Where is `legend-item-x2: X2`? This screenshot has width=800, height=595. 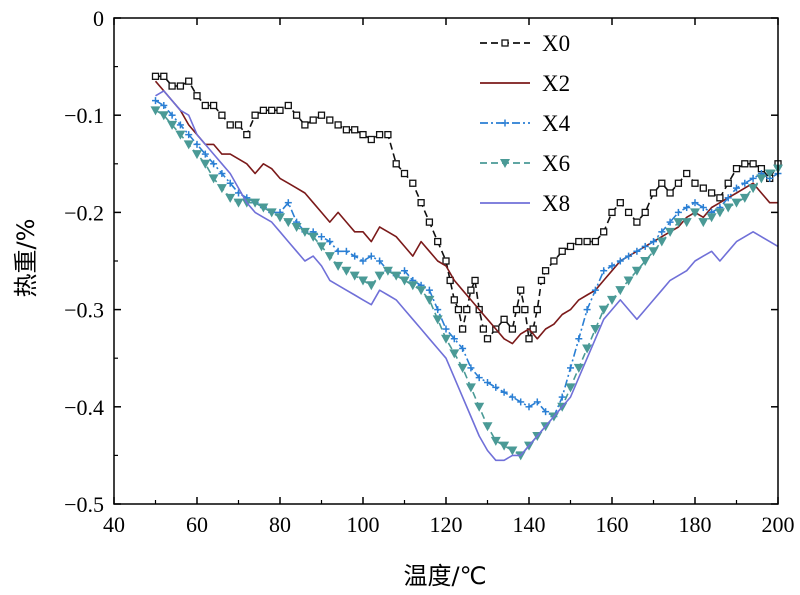
legend-item-x2: X2 is located at coordinates (525, 83).